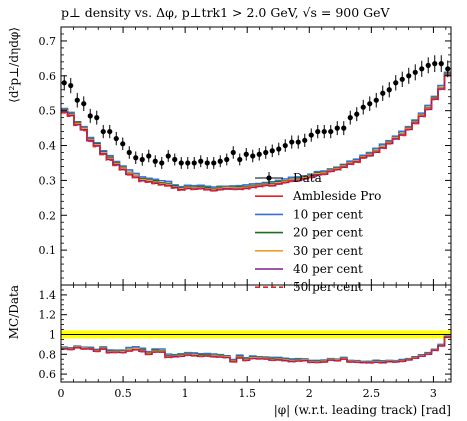 The image size is (467, 421). What do you see at coordinates (14, 65) in the screenshot?
I see `y-axis-label: ⟨d²p⊥/dηdφ⟩` at bounding box center [14, 65].